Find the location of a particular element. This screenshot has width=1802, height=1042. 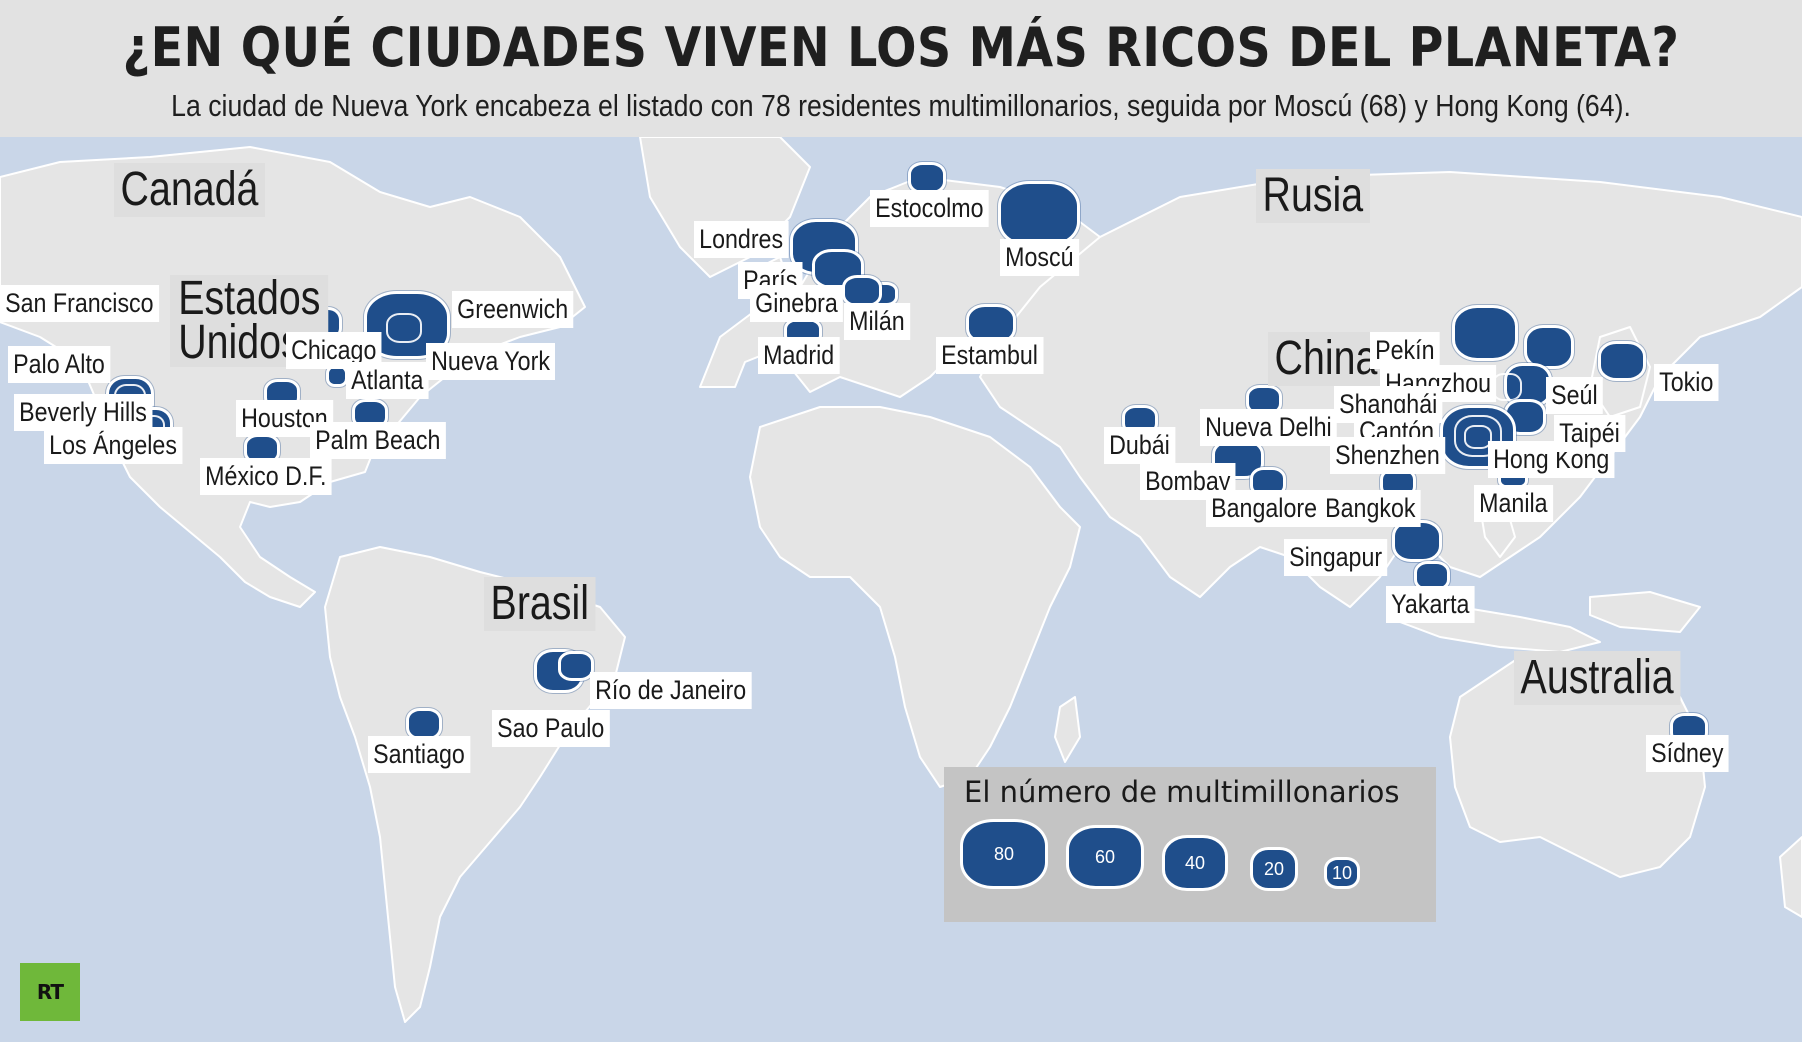

city-label-pekin: Pekín is located at coordinates (1405, 350).